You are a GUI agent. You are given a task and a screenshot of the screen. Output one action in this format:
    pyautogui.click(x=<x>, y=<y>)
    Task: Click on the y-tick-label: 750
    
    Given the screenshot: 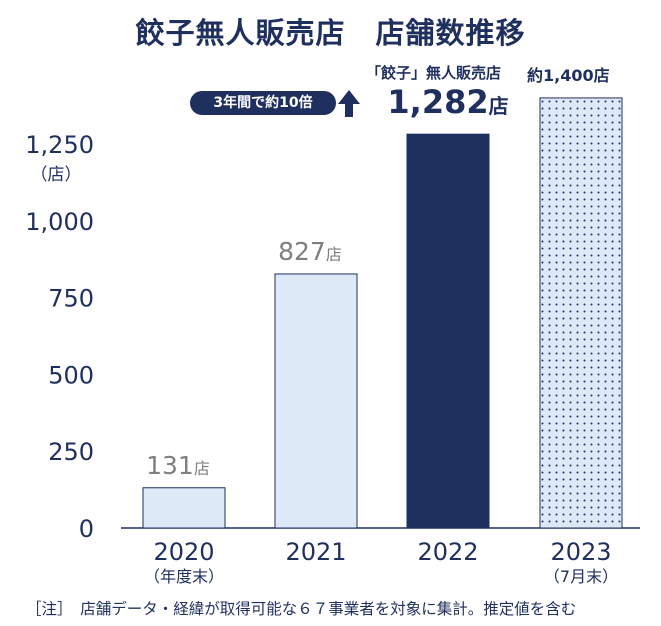 What is the action you would take?
    pyautogui.click(x=71, y=299)
    